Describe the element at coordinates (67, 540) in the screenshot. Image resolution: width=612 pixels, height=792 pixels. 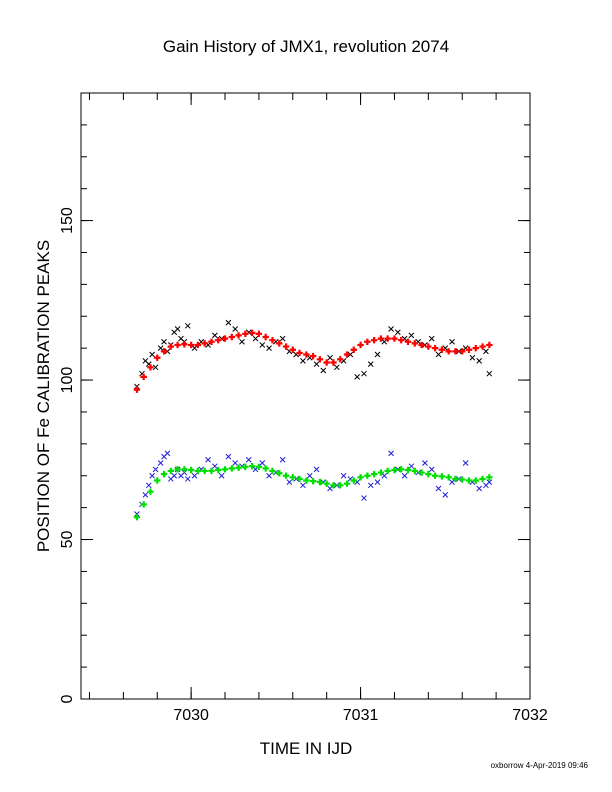
I see `y-tick-label: 50` at that location.